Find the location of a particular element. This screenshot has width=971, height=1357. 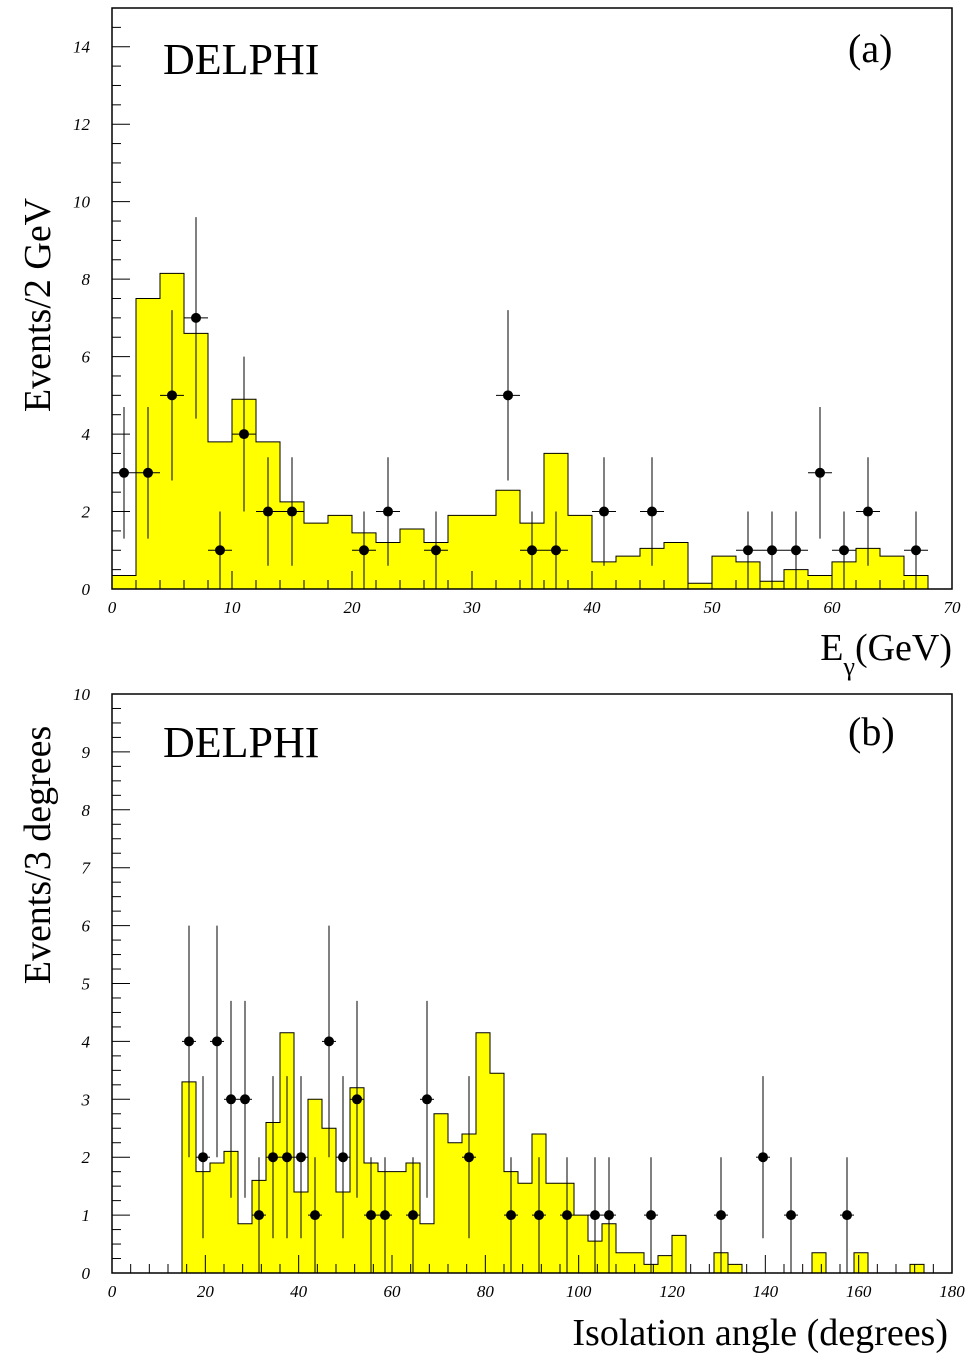

panel-a-x-axis-title-rest: (GeV) is located at coordinates (903, 648).